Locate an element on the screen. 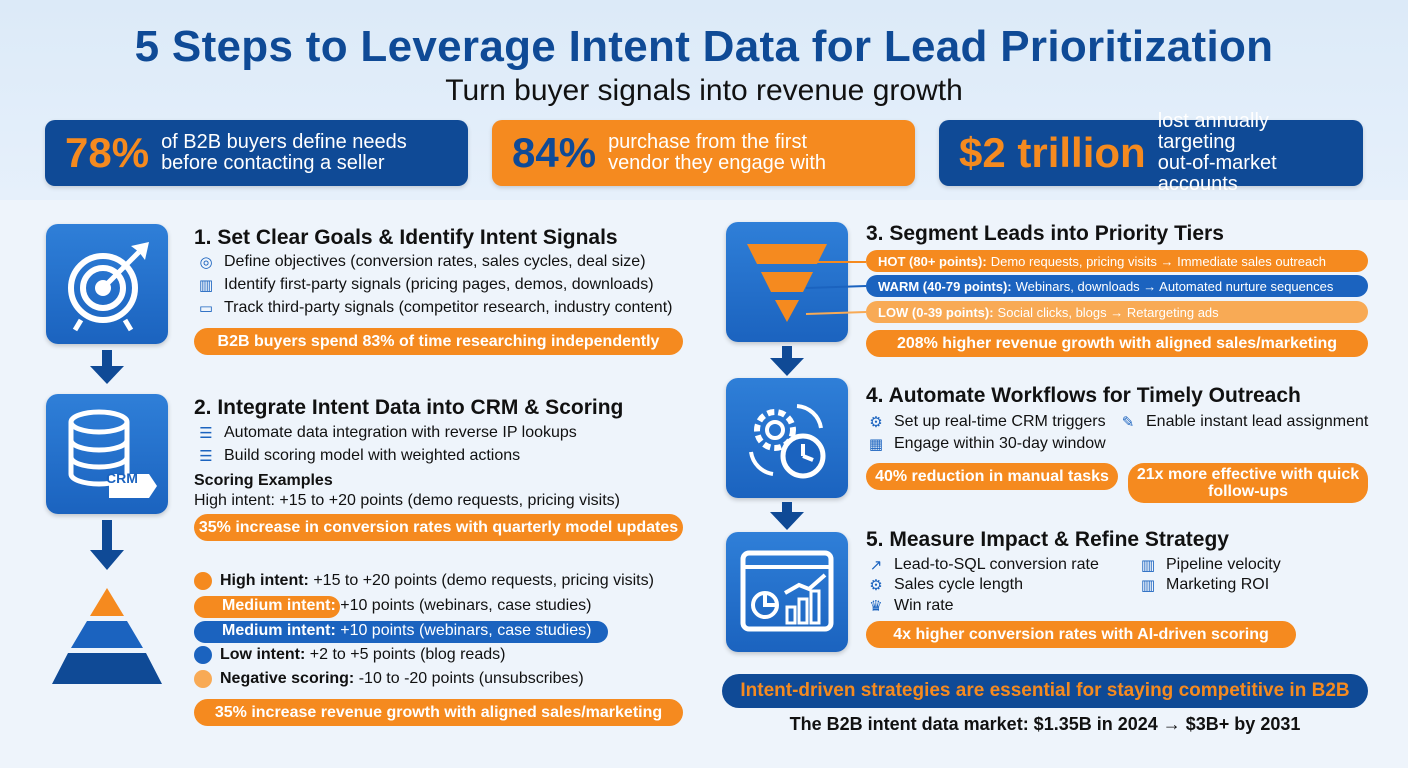 The height and width of the screenshot is (768, 1408). step5-metric: ↗ Lead-to-SQL conversion rate is located at coordinates (982, 565).